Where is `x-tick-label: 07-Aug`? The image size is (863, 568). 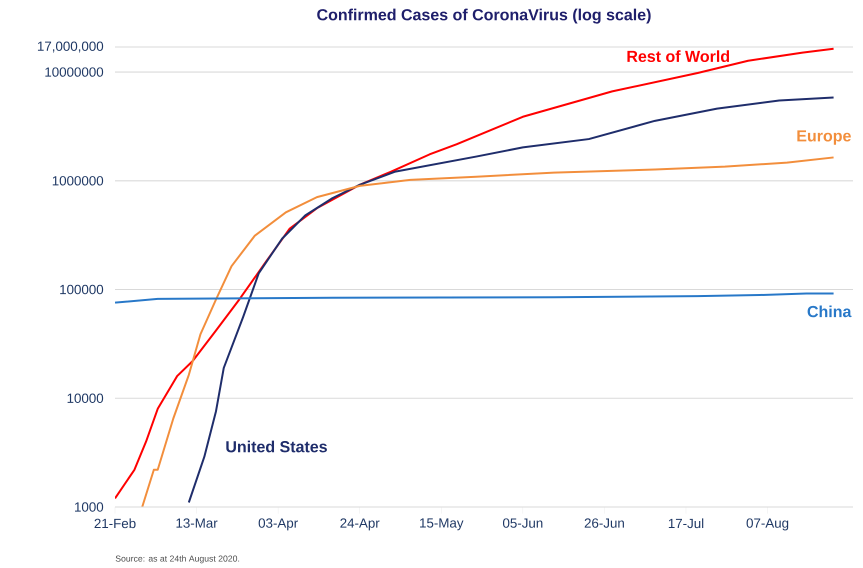 x-tick-label: 07-Aug is located at coordinates (767, 524).